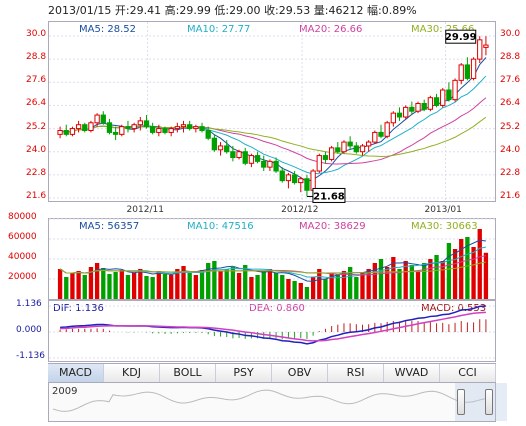 The height and width of the screenshot is (426, 526). What do you see at coordinates (36, 57) in the screenshot?
I see `price-y-tick-left: 28.8` at bounding box center [36, 57].